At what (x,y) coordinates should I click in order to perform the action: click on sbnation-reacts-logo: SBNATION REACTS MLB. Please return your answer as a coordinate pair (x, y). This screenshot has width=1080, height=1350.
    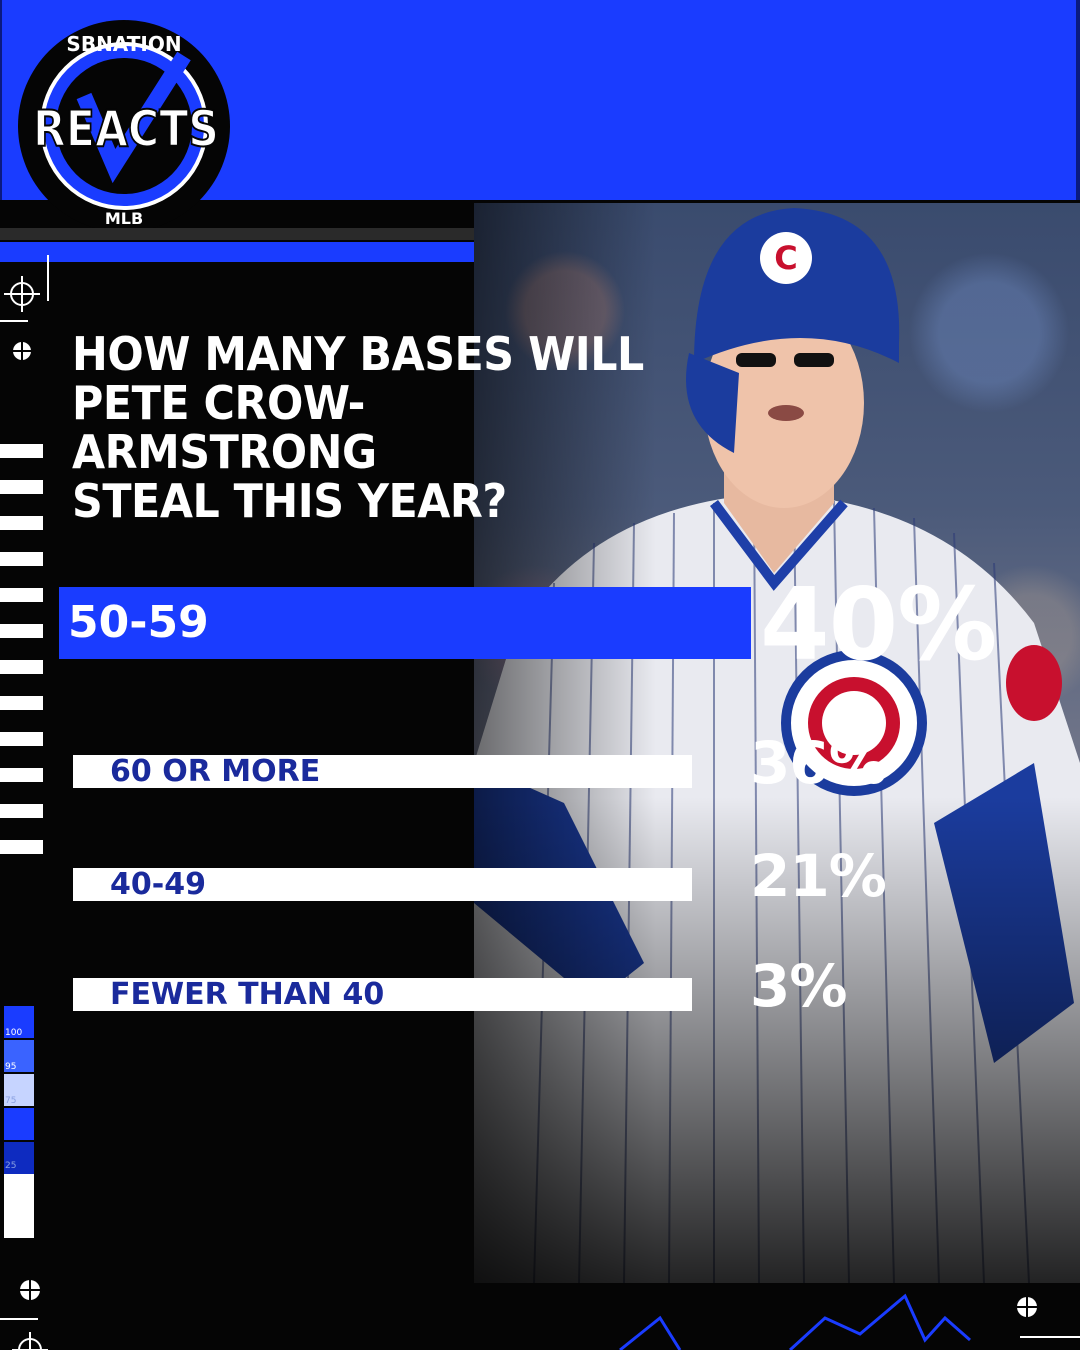
    Looking at the image, I should click on (124, 126).